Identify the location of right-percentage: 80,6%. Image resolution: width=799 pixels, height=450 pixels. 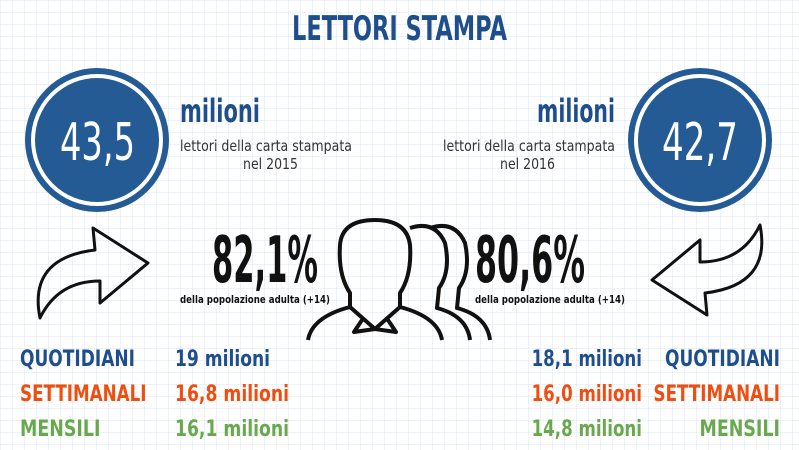
(530, 261).